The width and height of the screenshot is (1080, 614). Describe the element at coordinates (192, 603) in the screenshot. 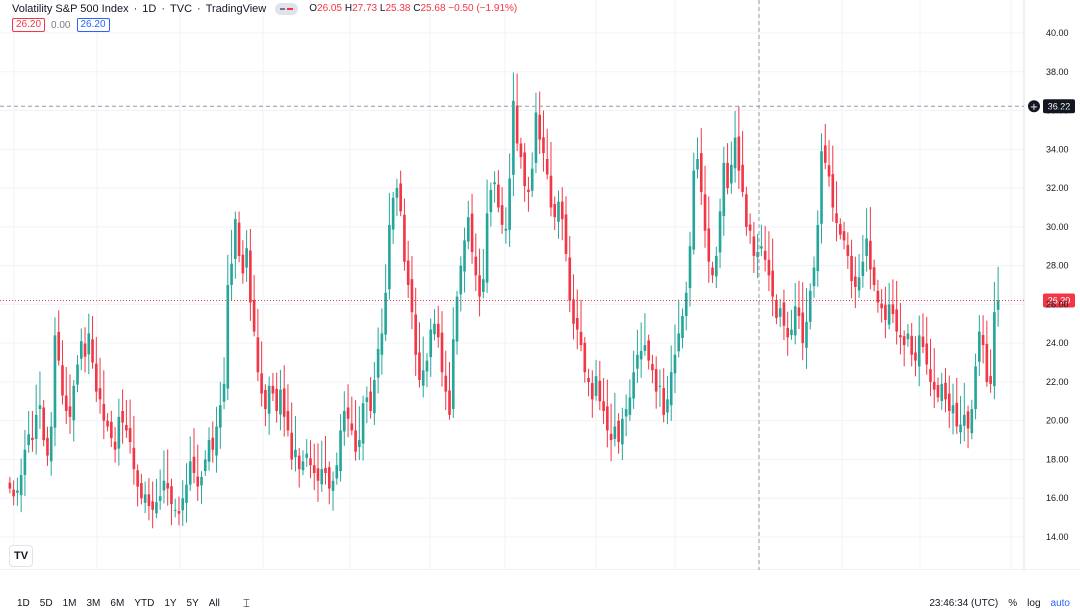

I see `range-5y: 5Y` at that location.